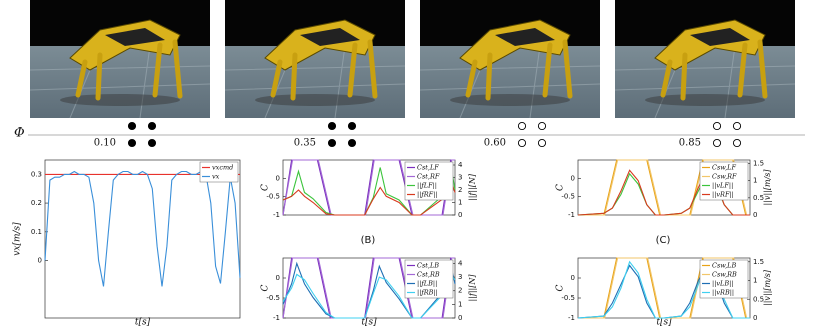 Image resolution: width=830 pixels, height=328 pixels. I want to click on legend-label: Csw,RB, so click(724, 275).